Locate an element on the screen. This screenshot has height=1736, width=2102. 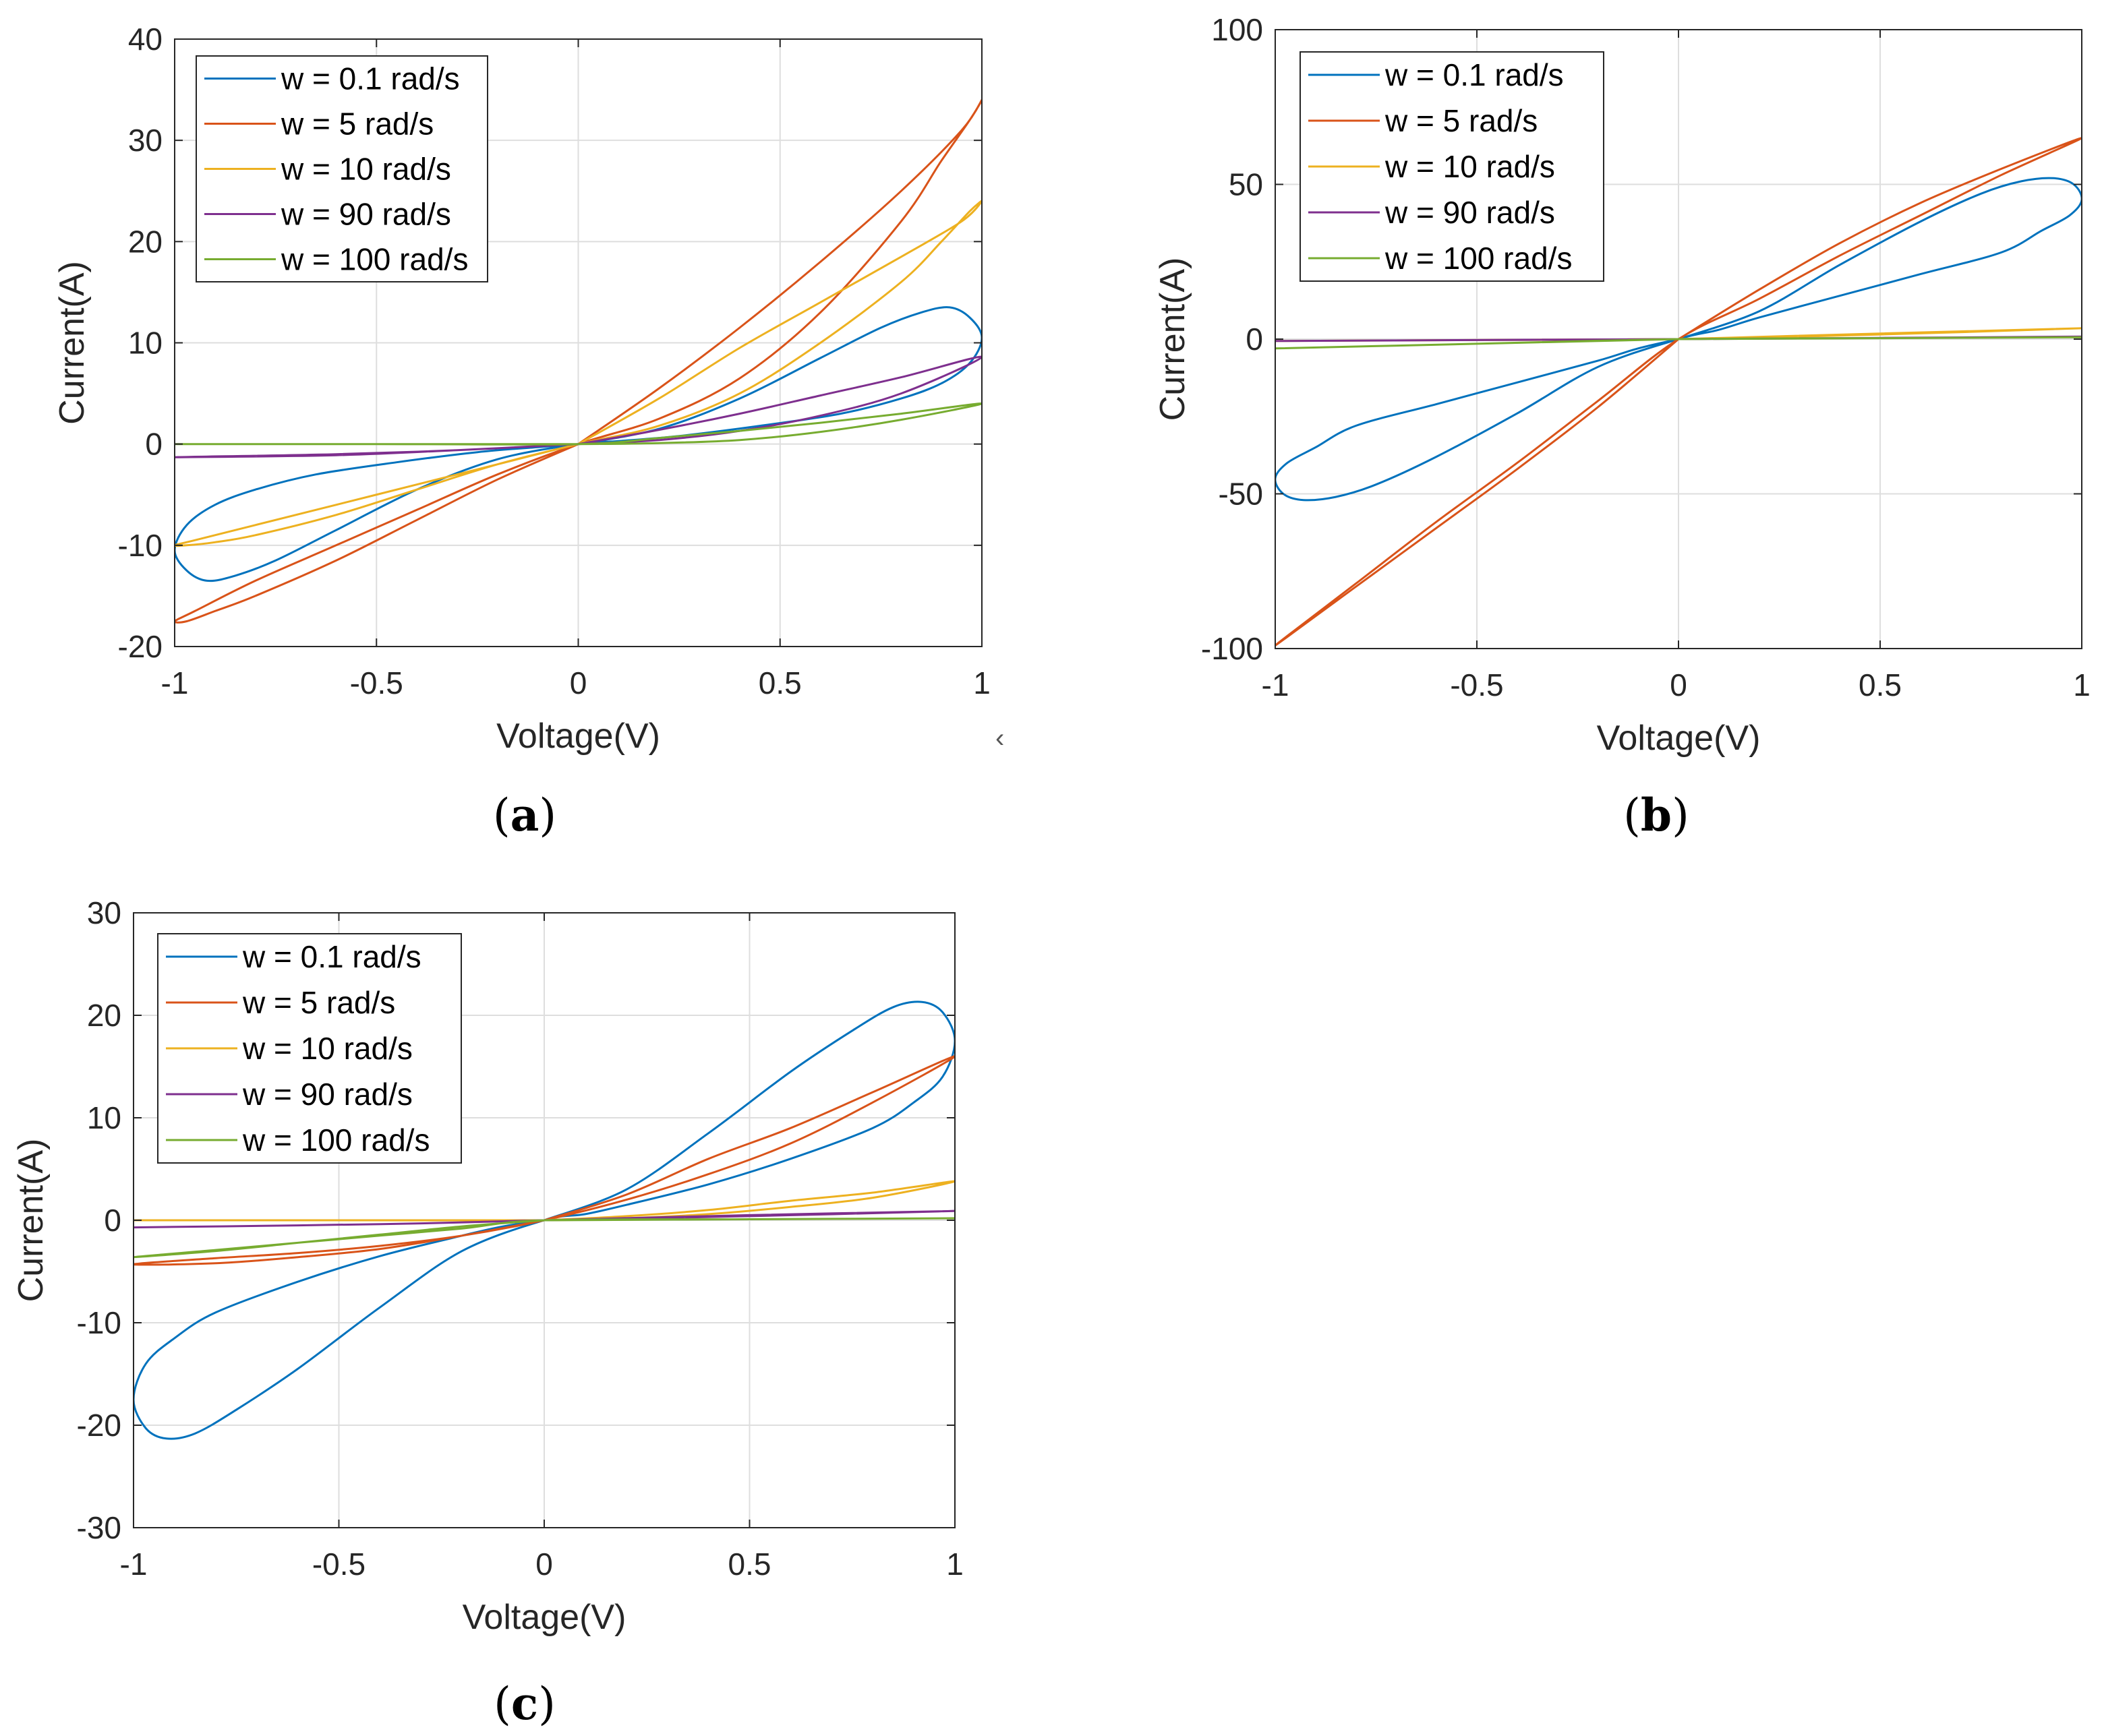
y-tick-label: 40 is located at coordinates (146, 39).